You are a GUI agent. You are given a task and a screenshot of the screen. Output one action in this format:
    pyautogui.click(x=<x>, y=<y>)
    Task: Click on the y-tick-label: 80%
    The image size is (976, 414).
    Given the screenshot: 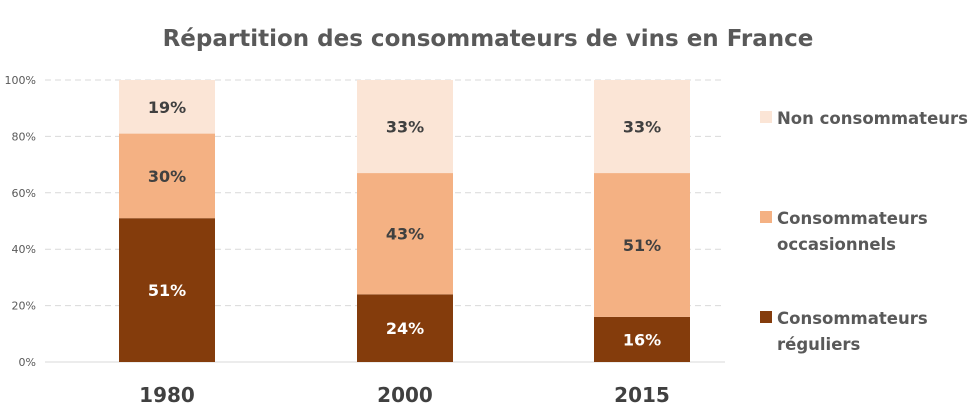 What is the action you would take?
    pyautogui.click(x=24, y=136)
    